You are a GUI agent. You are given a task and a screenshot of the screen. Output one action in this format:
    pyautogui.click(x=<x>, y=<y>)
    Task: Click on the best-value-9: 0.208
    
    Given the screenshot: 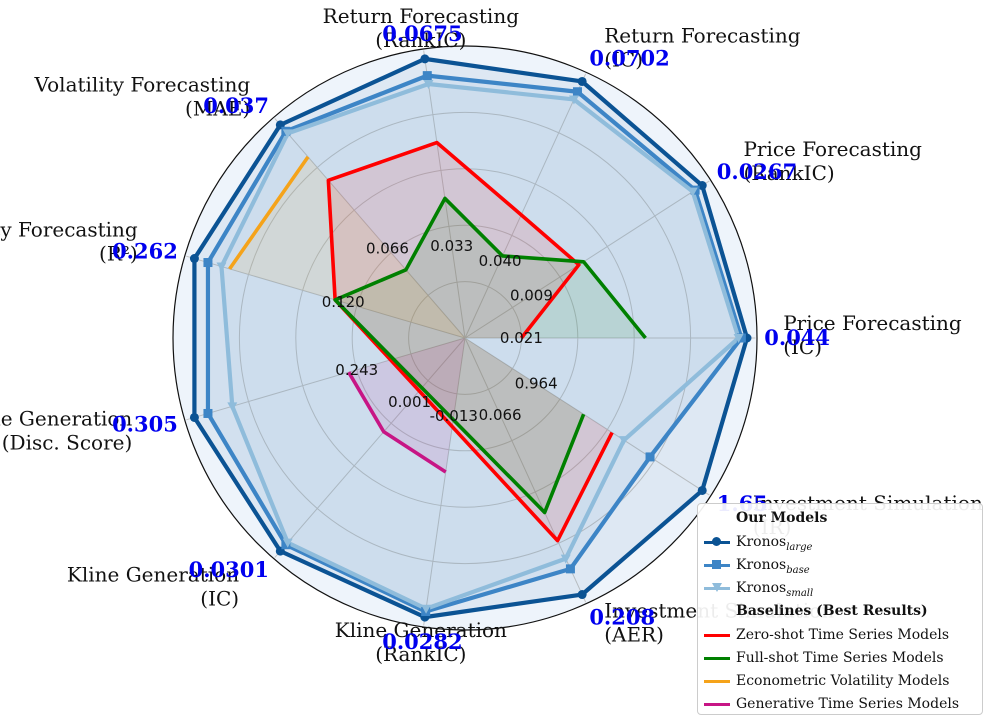 What is the action you would take?
    pyautogui.click(x=622, y=617)
    